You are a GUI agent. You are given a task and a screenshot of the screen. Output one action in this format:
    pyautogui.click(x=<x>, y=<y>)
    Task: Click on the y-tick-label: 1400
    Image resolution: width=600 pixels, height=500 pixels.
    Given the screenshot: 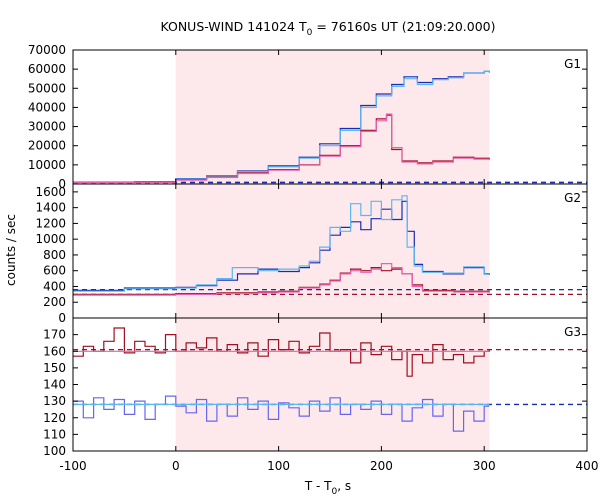 What is the action you would take?
    pyautogui.click(x=50, y=208)
    